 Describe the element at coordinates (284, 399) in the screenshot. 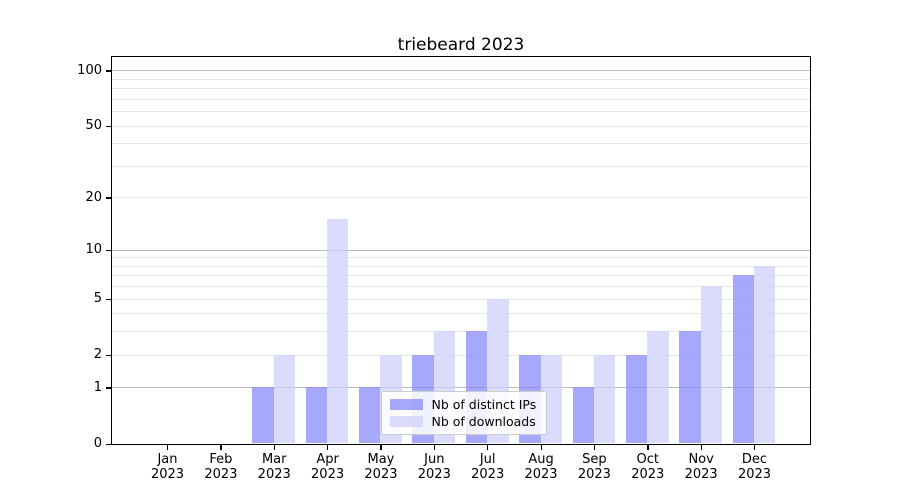

I see `bar-downloads-mar` at that location.